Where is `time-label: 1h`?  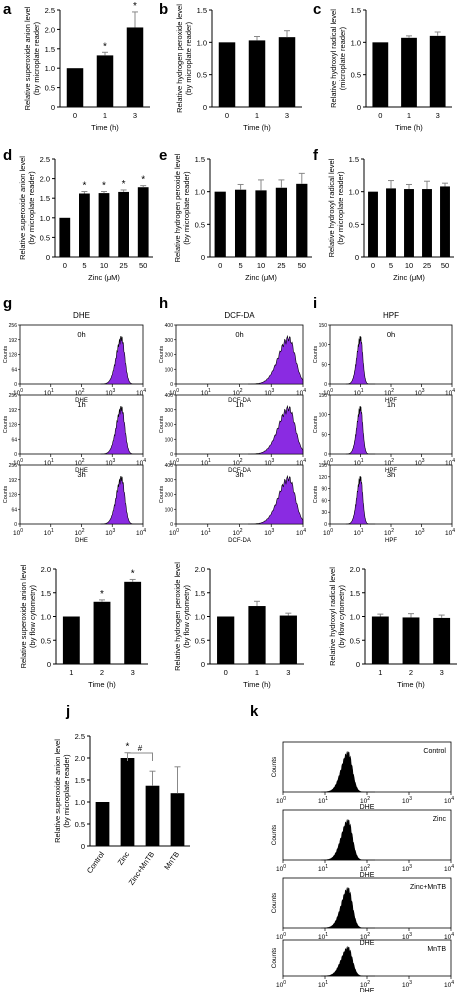 time-label: 1h is located at coordinates (81, 404).